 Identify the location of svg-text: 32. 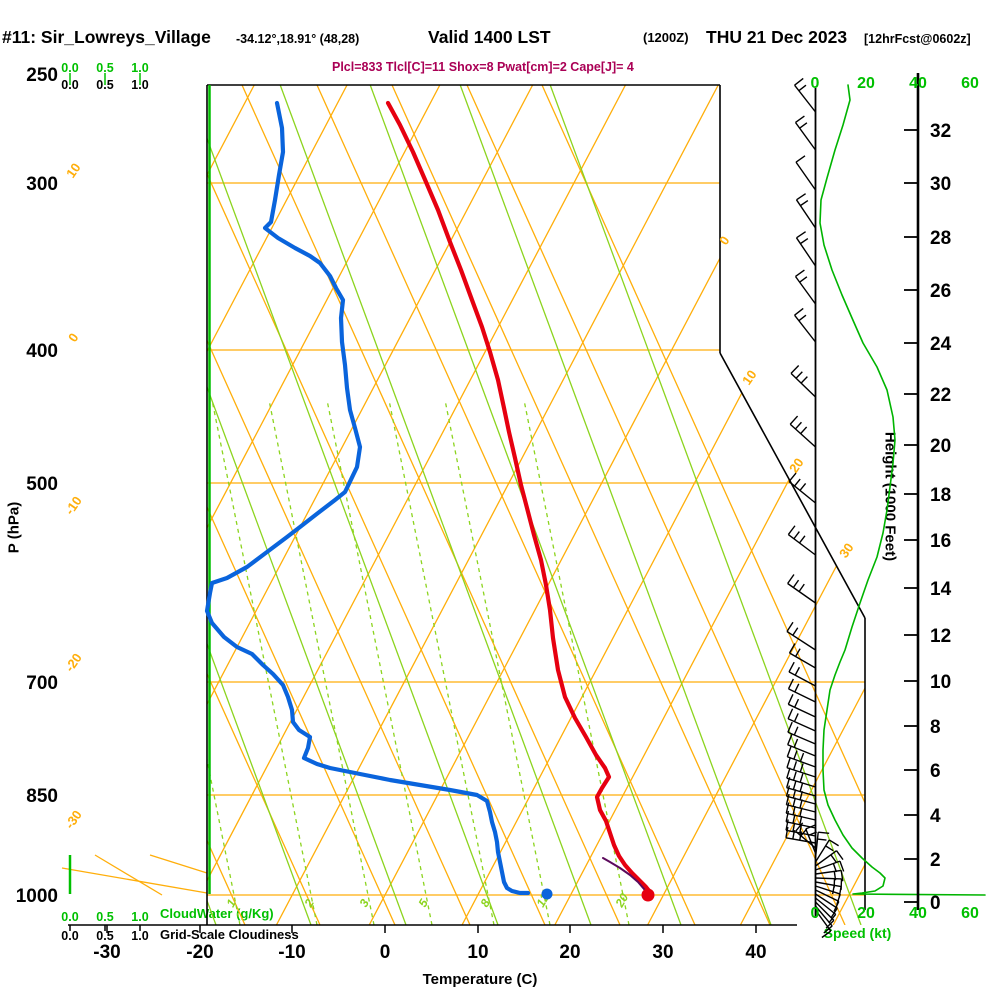
(940, 131).